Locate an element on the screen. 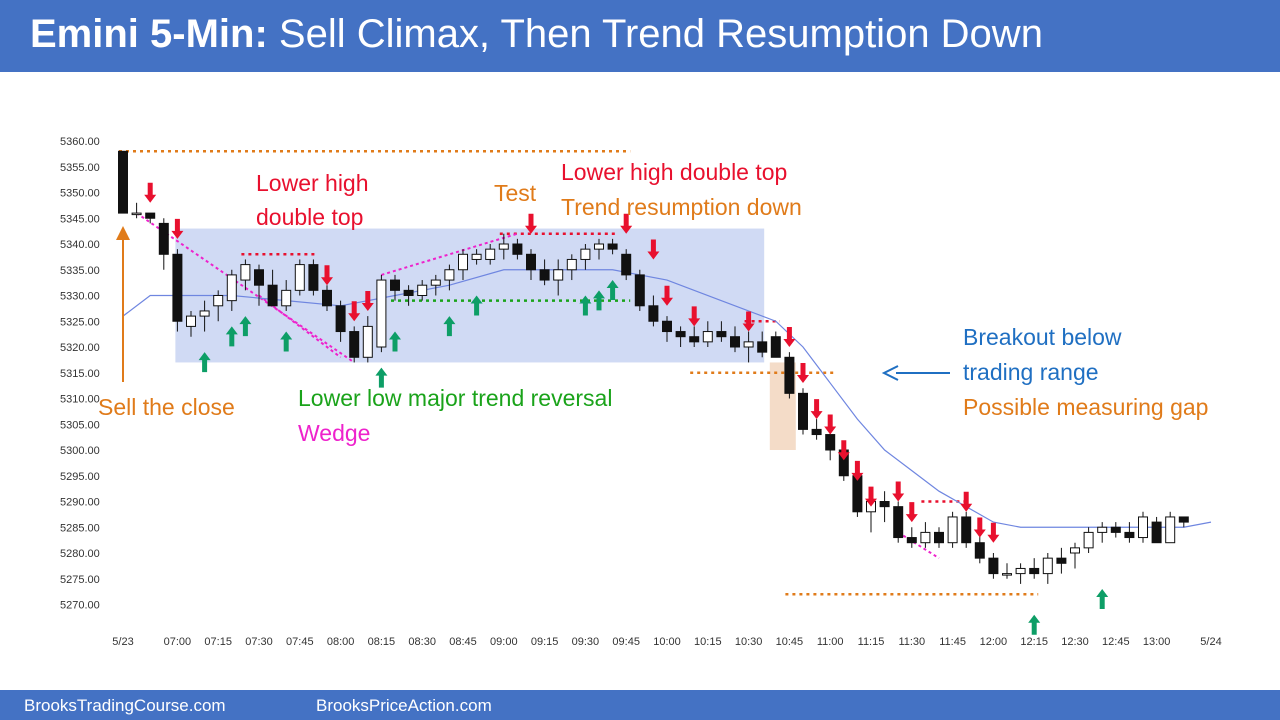 The height and width of the screenshot is (720, 1280). x-tick-label: 11:30 is located at coordinates (911, 642).